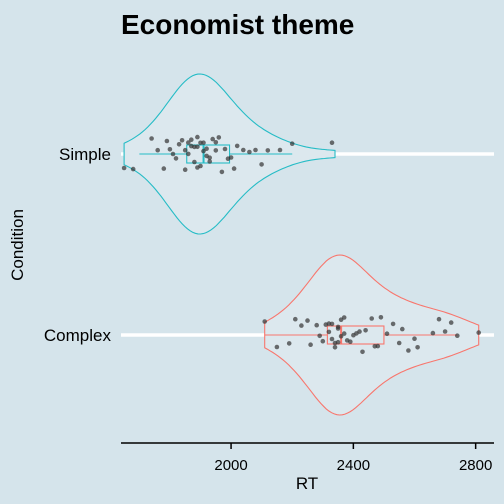 The image size is (504, 504). I want to click on x-tick-label-2800: 2800, so click(475, 465).